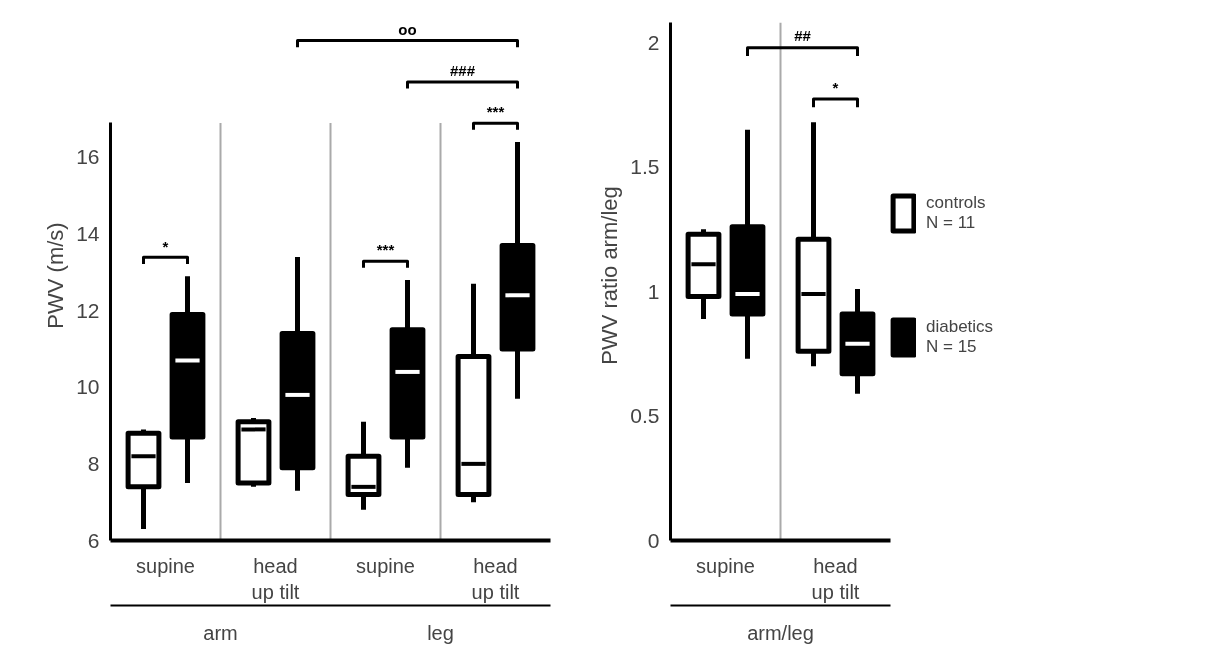 The height and width of the screenshot is (670, 1220). What do you see at coordinates (653, 540) in the screenshot?
I see `y-tick-label: 0` at bounding box center [653, 540].